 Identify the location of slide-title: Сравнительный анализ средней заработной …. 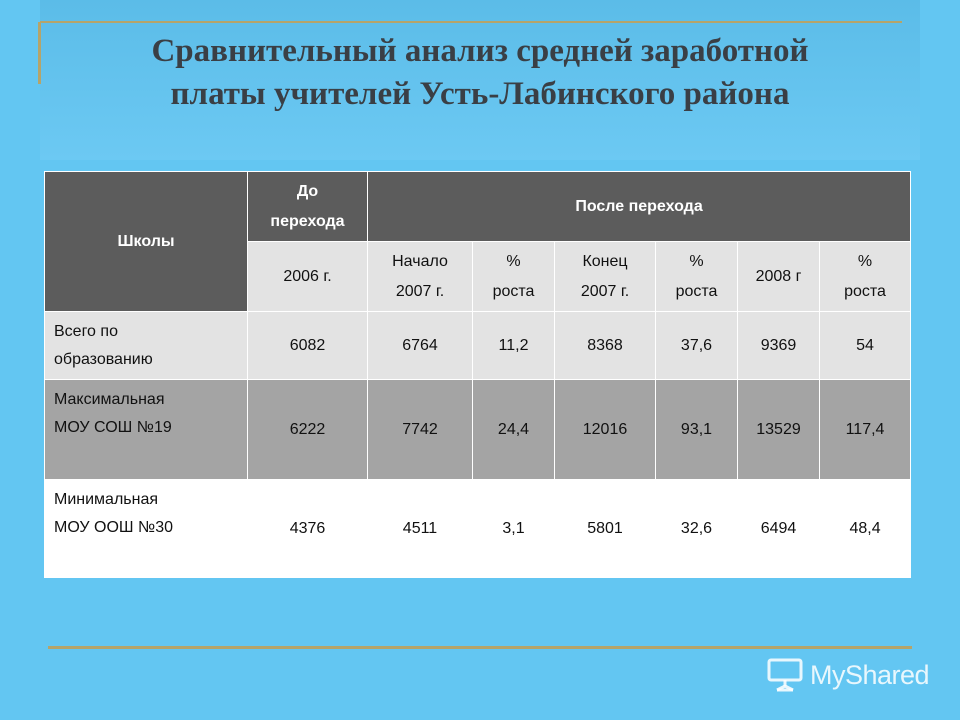
(480, 73).